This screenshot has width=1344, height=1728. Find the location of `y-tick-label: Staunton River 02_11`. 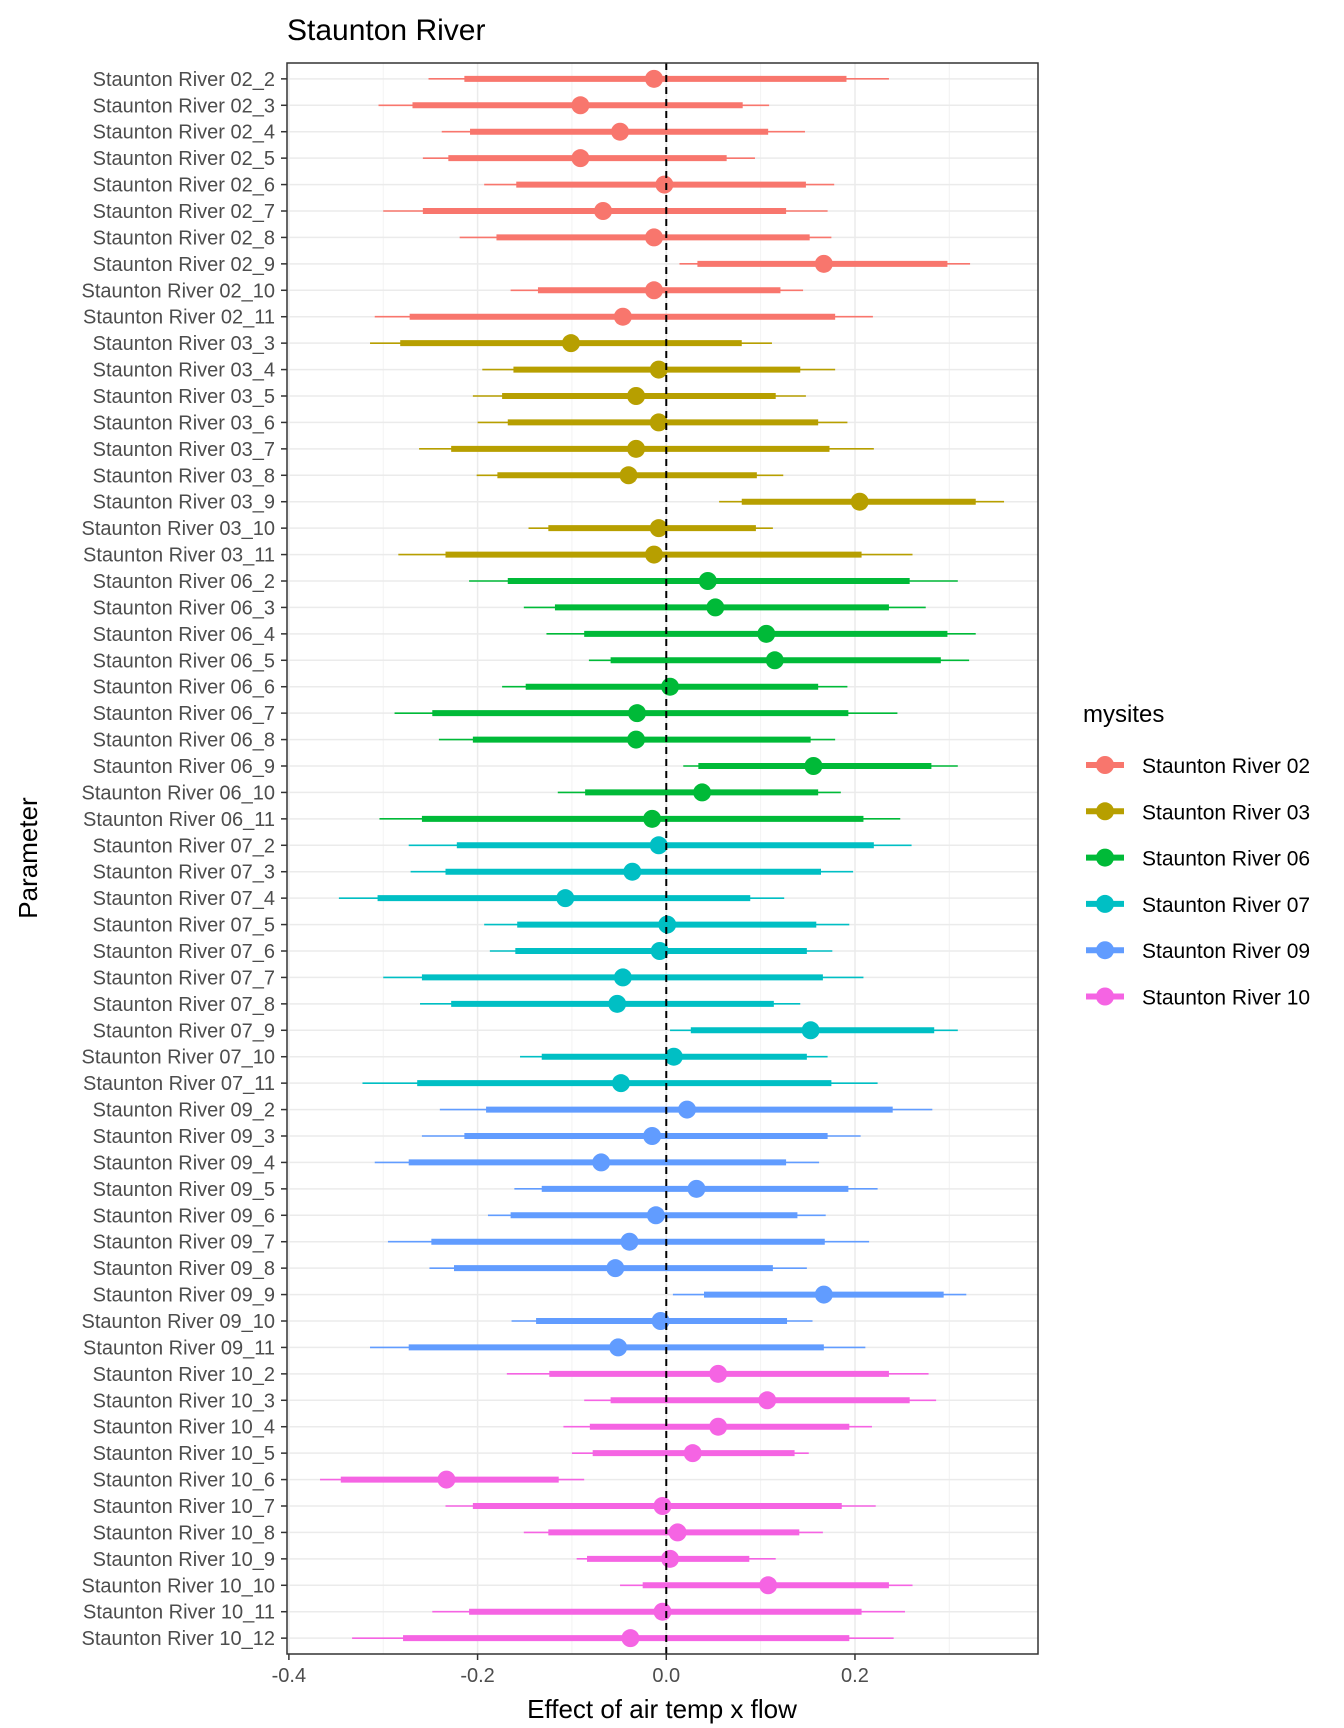

y-tick-label: Staunton River 02_11 is located at coordinates (179, 318).